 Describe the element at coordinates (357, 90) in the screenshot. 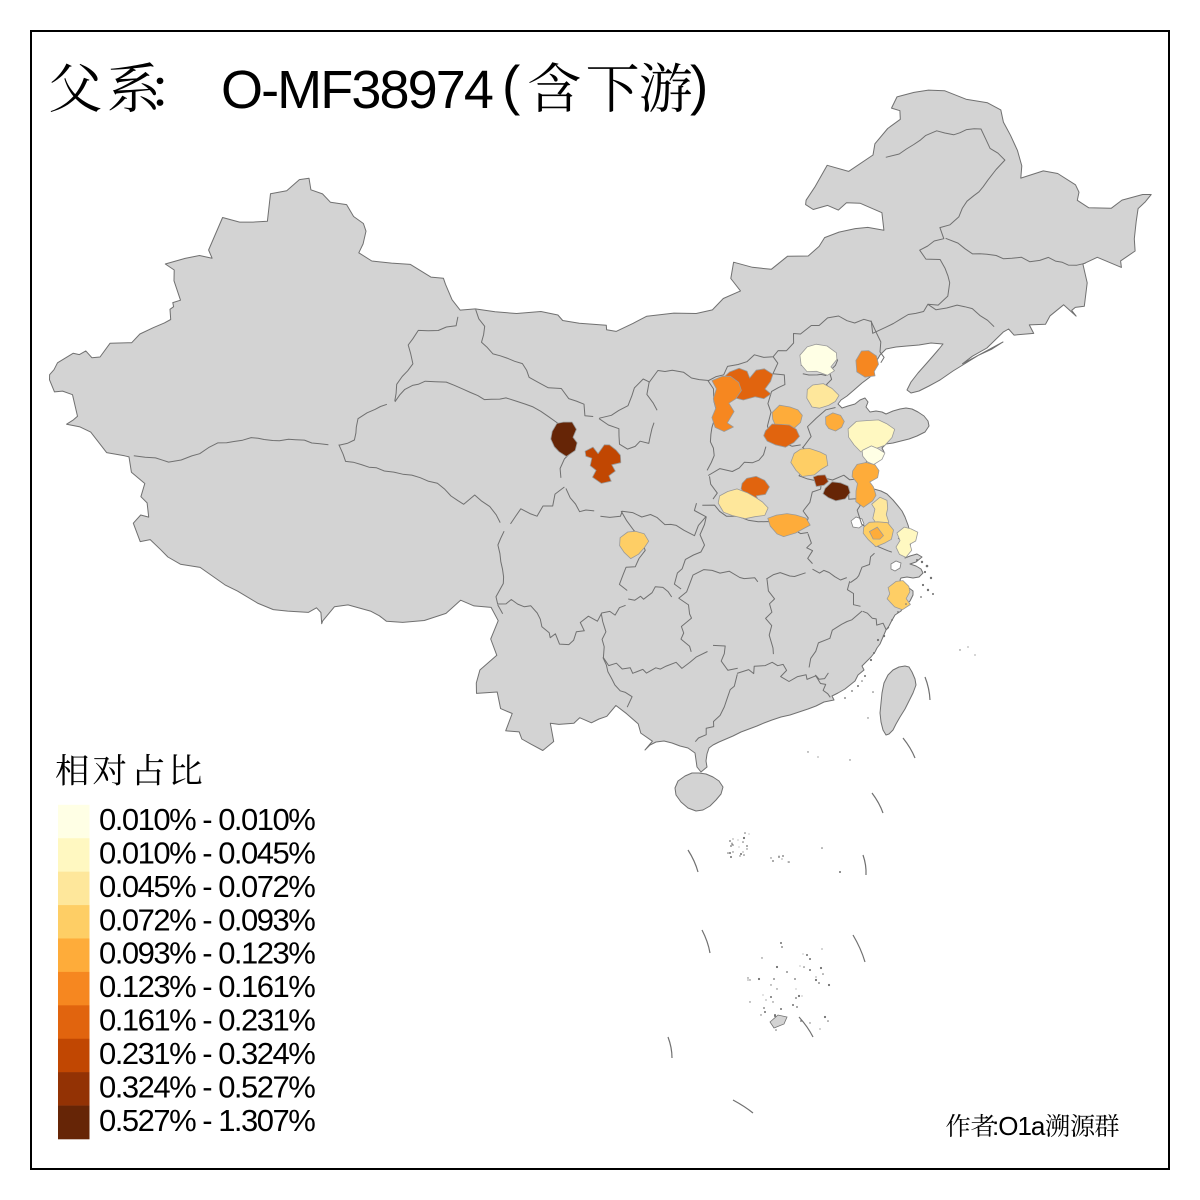

I see `svg-text: O-MF38974` at that location.